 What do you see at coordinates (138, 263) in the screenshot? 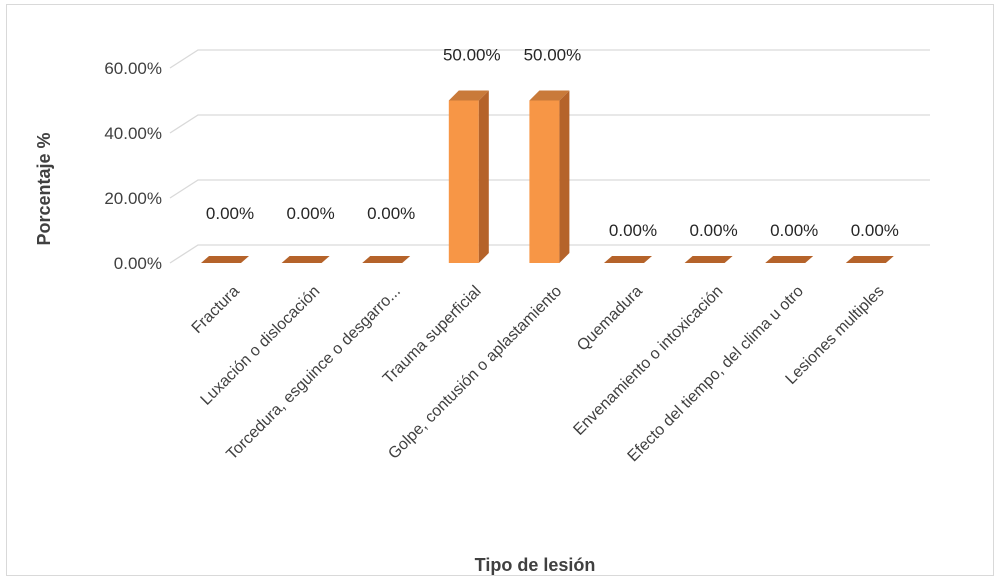
I see `y-tick-label: 0.00%` at bounding box center [138, 263].